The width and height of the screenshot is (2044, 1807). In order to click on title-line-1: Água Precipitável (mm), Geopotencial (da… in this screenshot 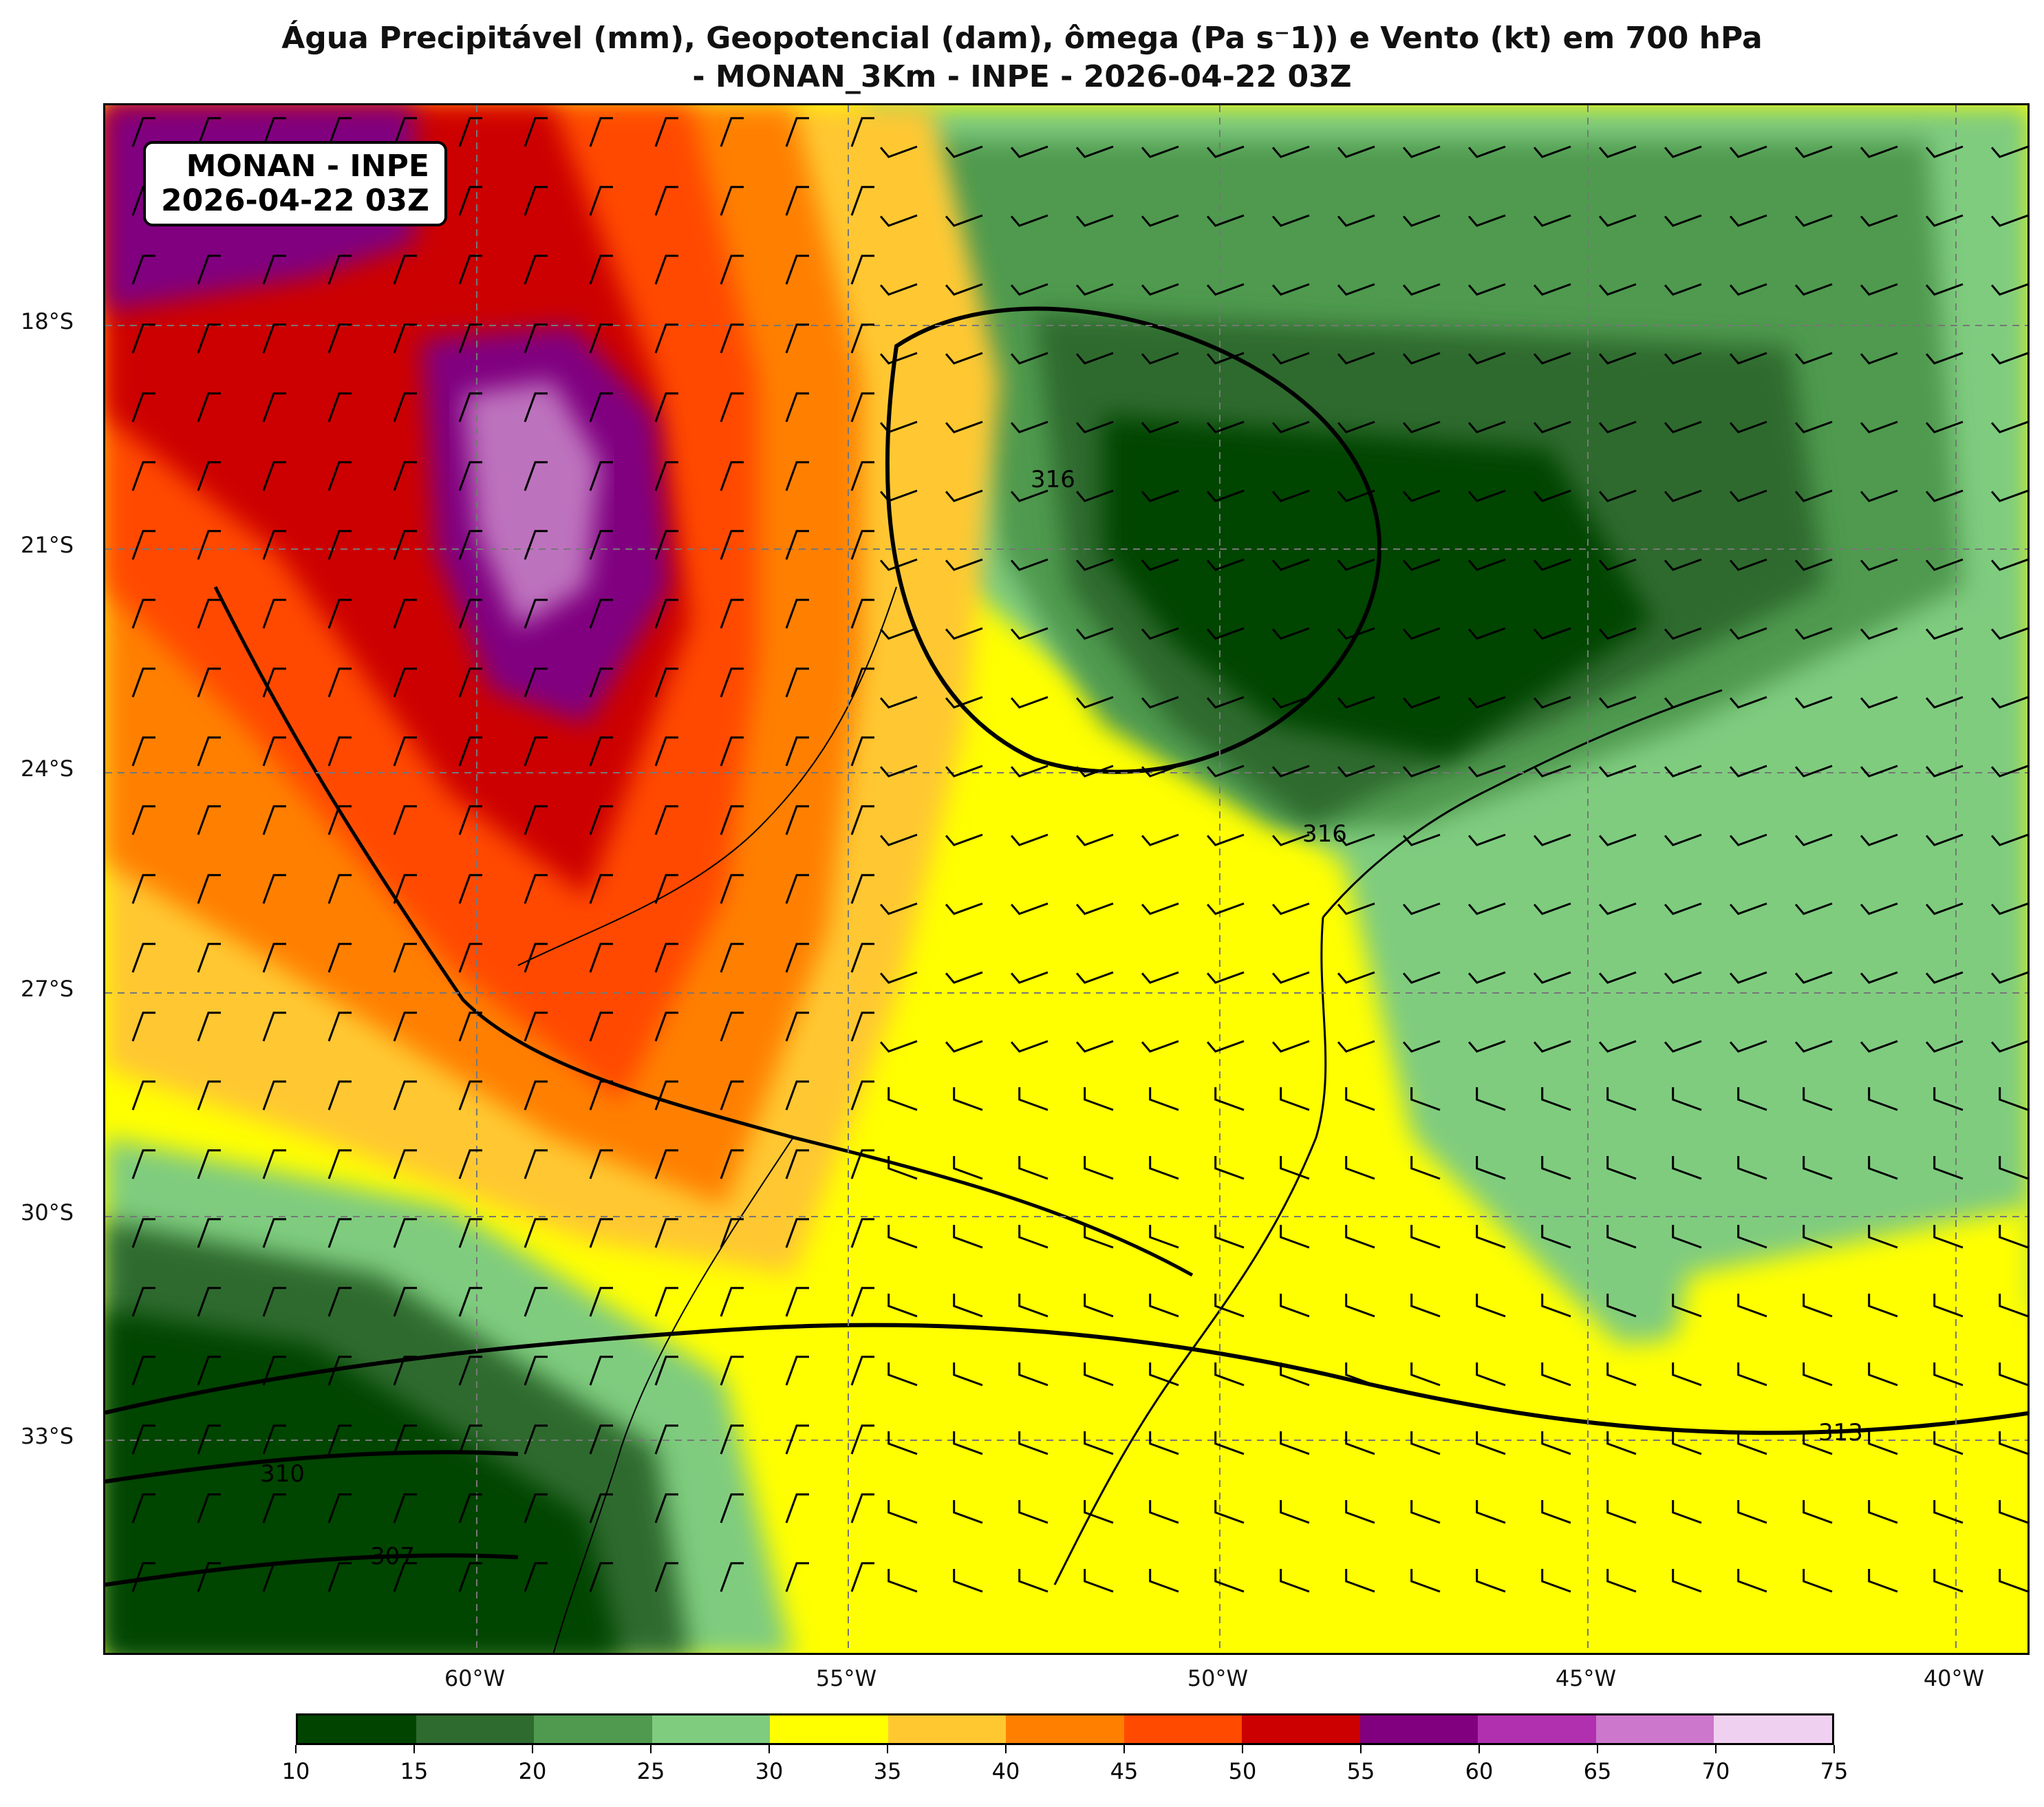, I will do `click(1022, 38)`.